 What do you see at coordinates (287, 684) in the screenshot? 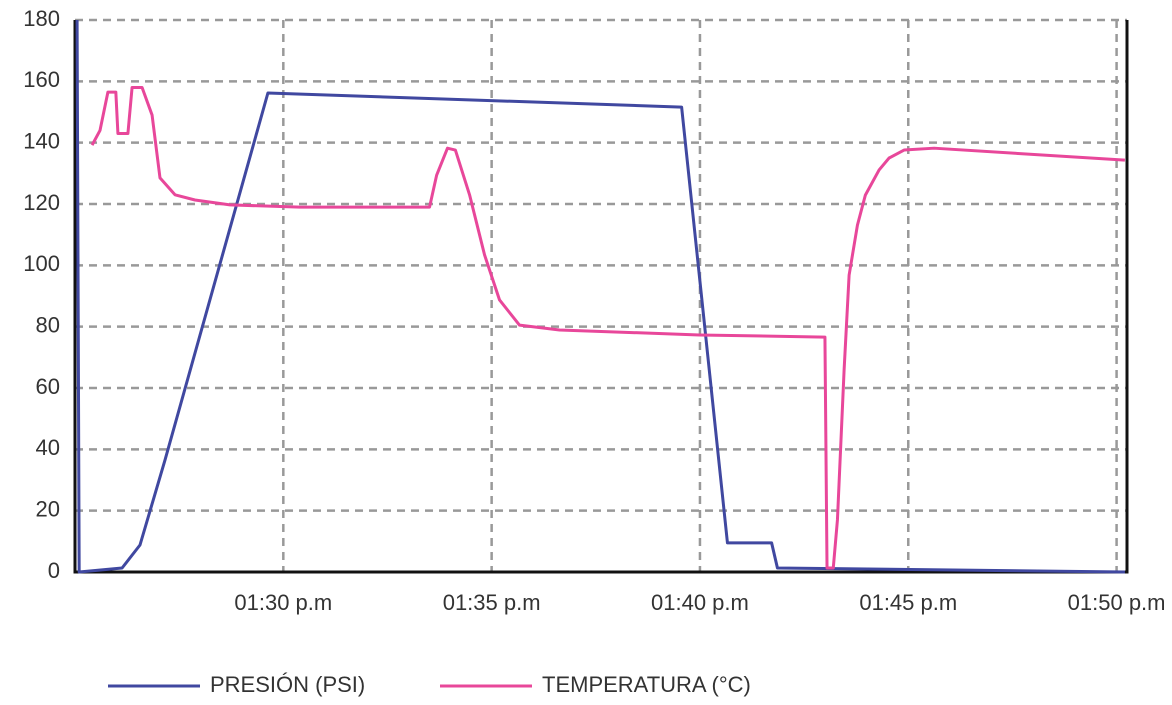
I see `legend-label: PRESIÓN (PSI)` at bounding box center [287, 684].